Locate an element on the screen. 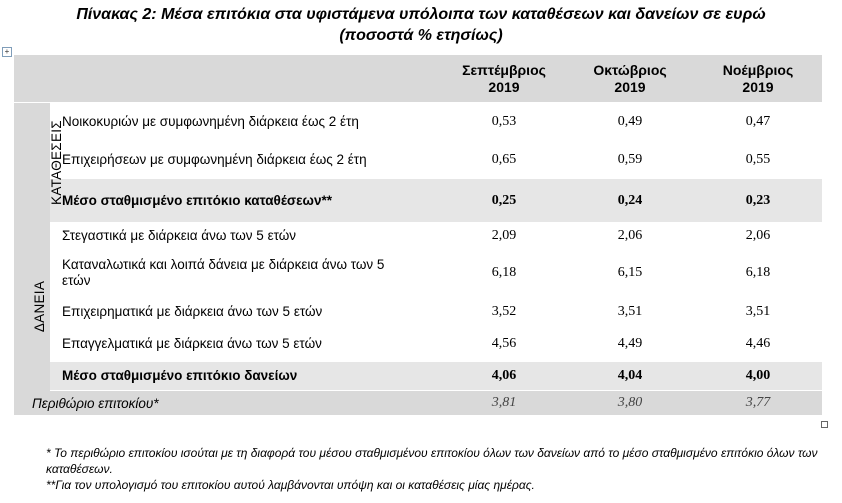  cell-value: 4,56 is located at coordinates (504, 344).